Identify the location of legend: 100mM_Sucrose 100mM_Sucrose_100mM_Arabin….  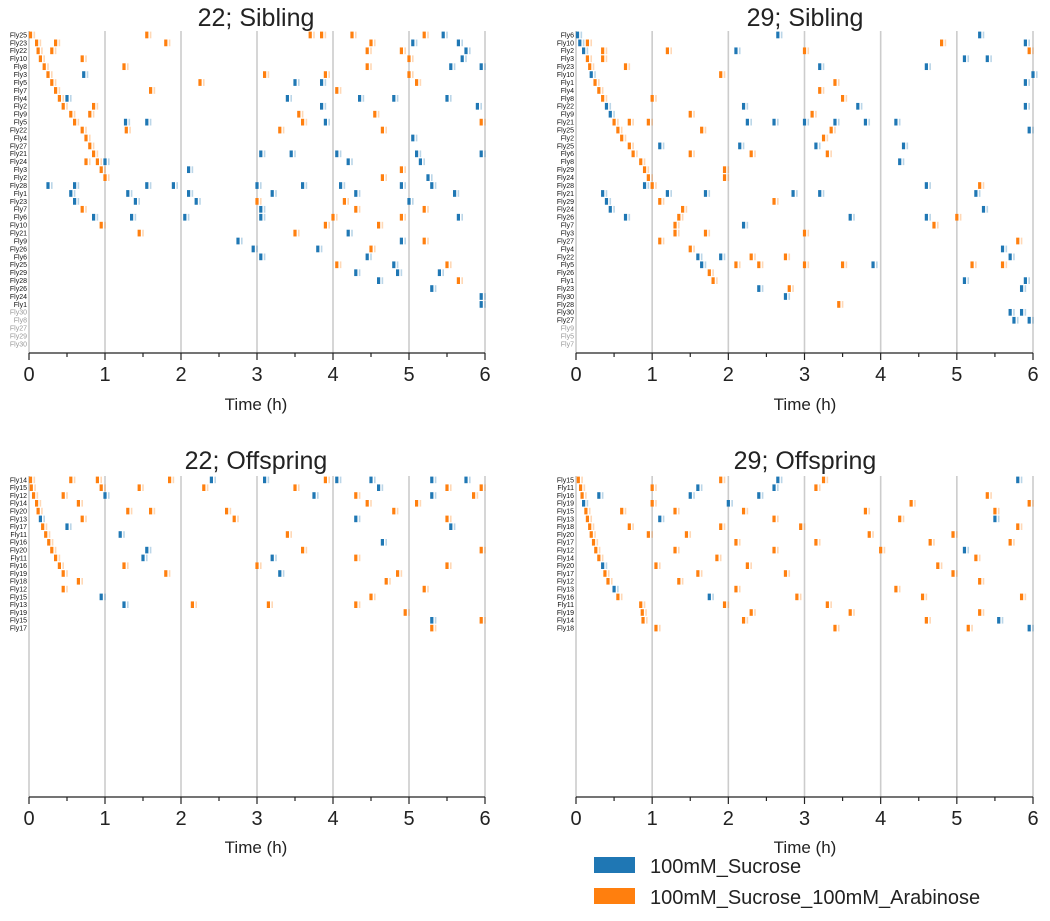
(787, 882).